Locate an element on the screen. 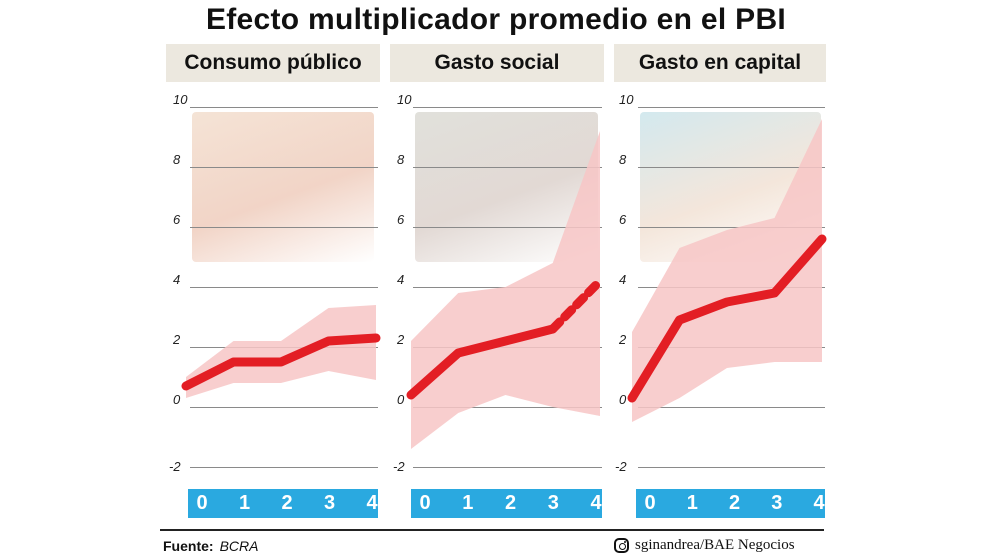 The height and width of the screenshot is (558, 992). chart-title: Efecto multiplicador promedio en el PBI is located at coordinates (496, 19).